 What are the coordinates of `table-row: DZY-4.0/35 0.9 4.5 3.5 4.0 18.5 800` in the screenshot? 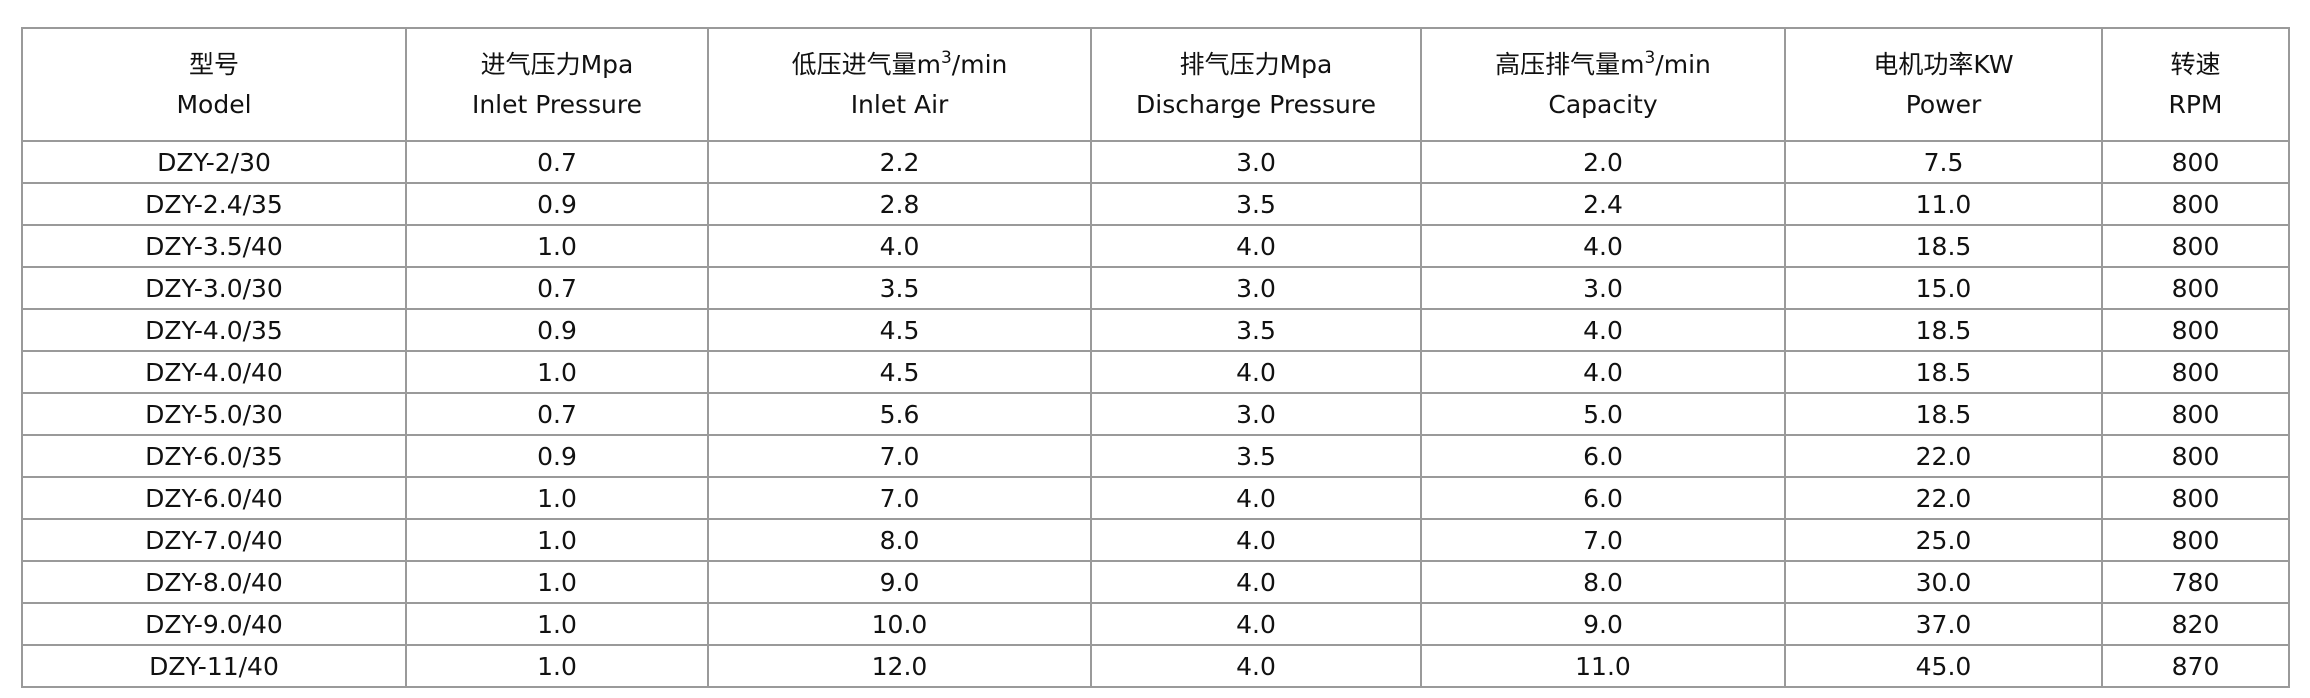 It's located at (1155, 330).